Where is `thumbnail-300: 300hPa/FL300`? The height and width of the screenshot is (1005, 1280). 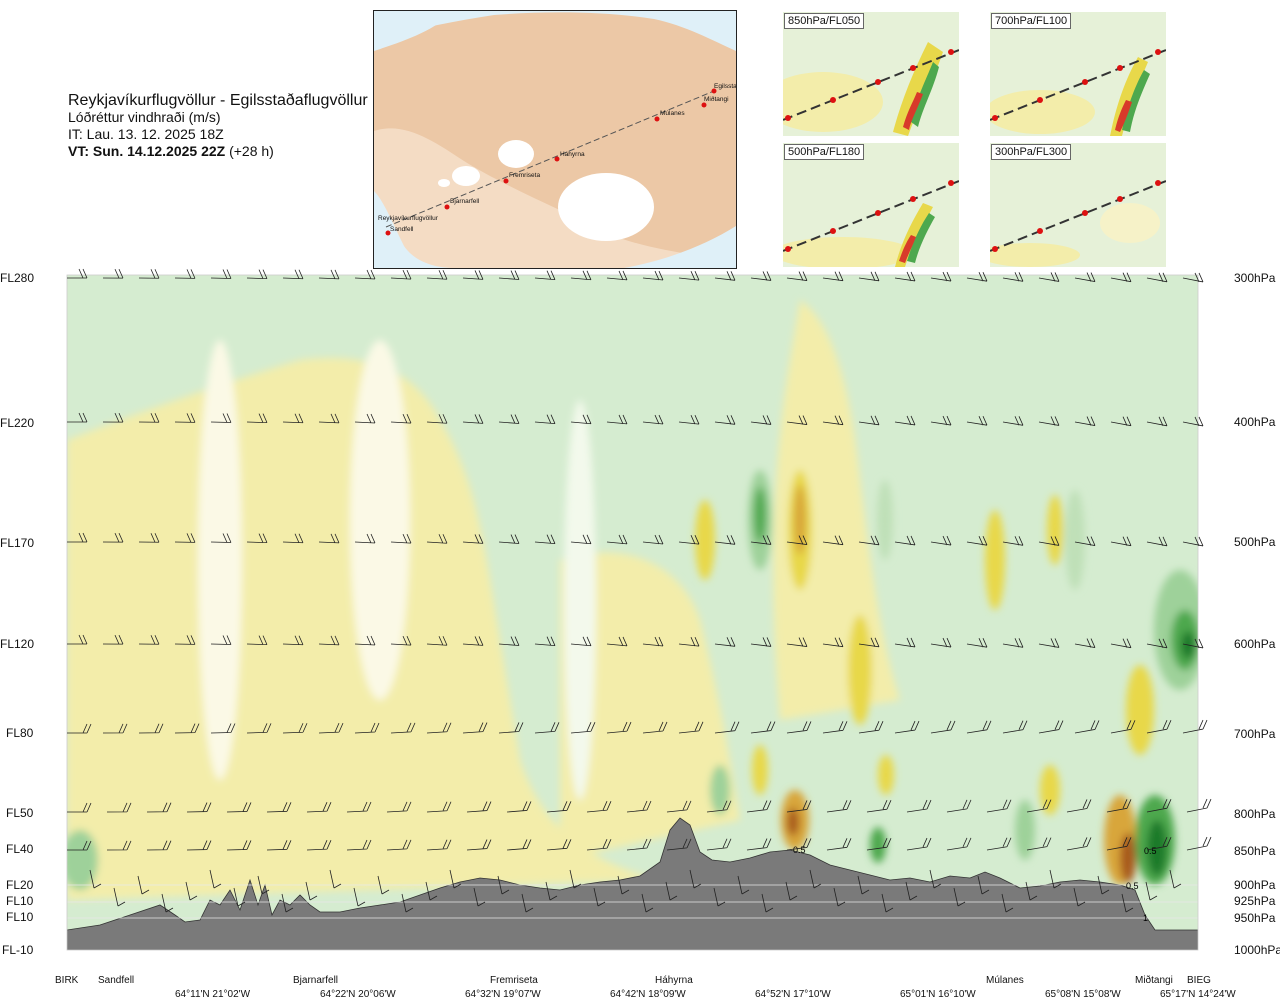
thumbnail-300: 300hPa/FL300 is located at coordinates (1078, 205).